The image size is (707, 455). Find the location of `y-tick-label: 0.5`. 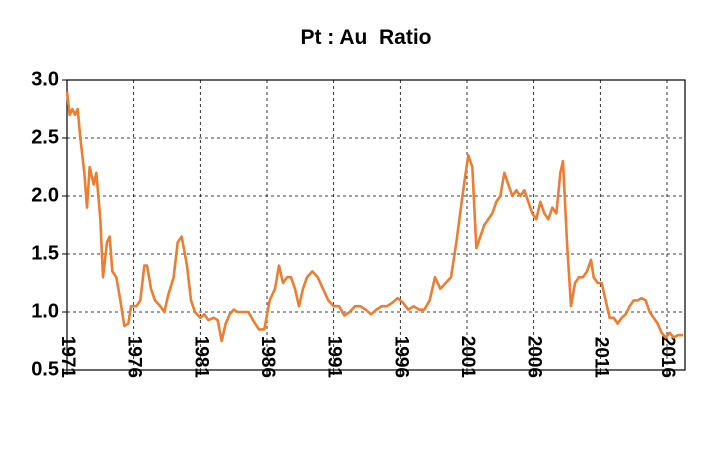

y-tick-label: 0.5 is located at coordinates (45, 369).